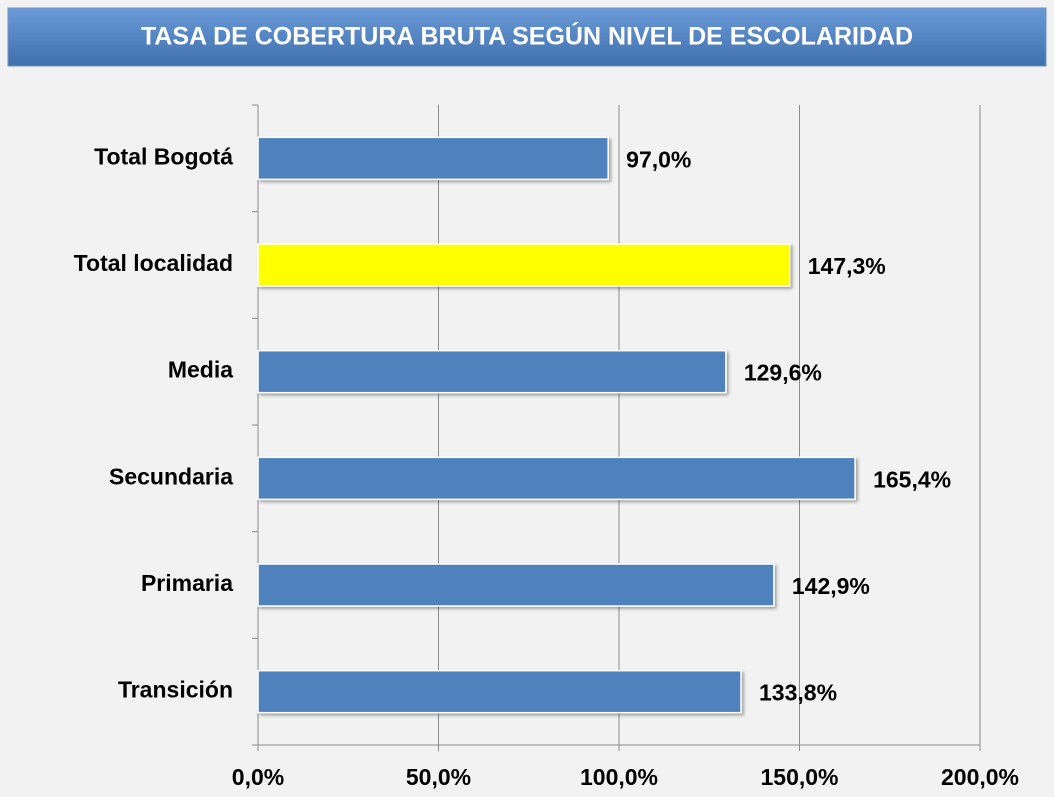 The width and height of the screenshot is (1054, 797). What do you see at coordinates (171, 476) in the screenshot?
I see `y-tick-label: Secundaria` at bounding box center [171, 476].